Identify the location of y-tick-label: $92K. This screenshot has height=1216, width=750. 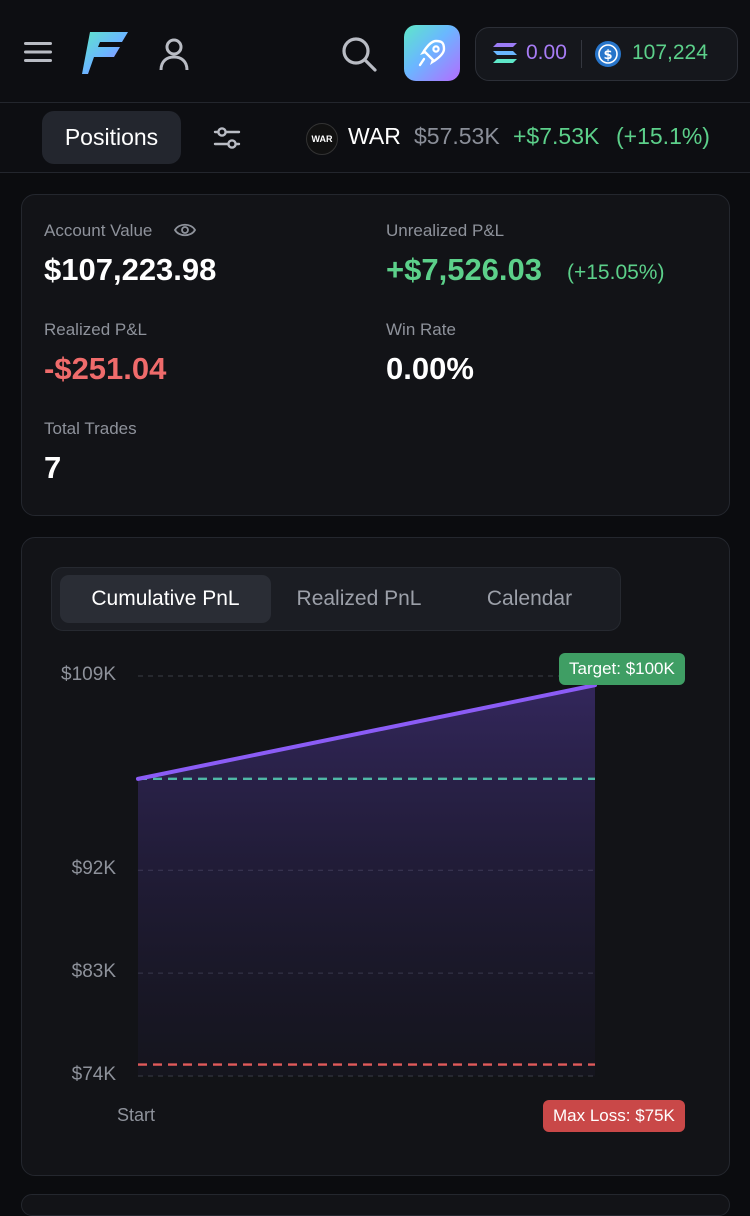
(93, 869).